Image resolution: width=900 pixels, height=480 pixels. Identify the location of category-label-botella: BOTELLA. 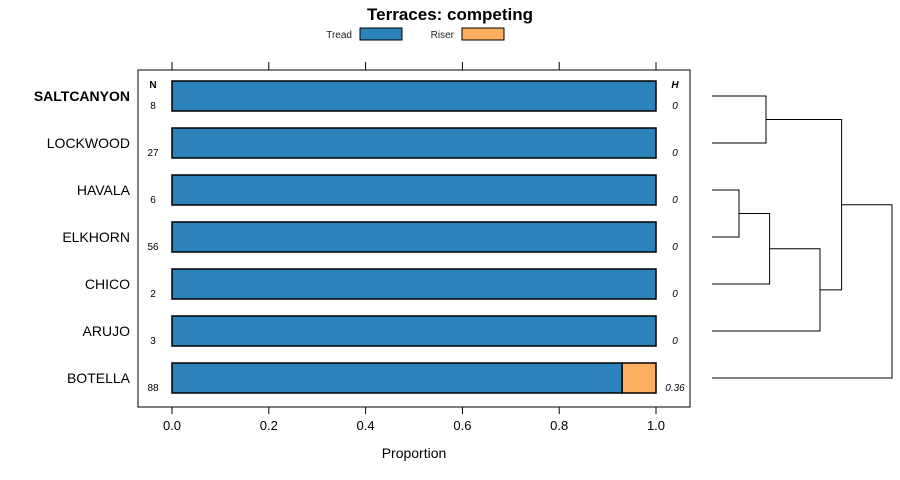
(99, 378).